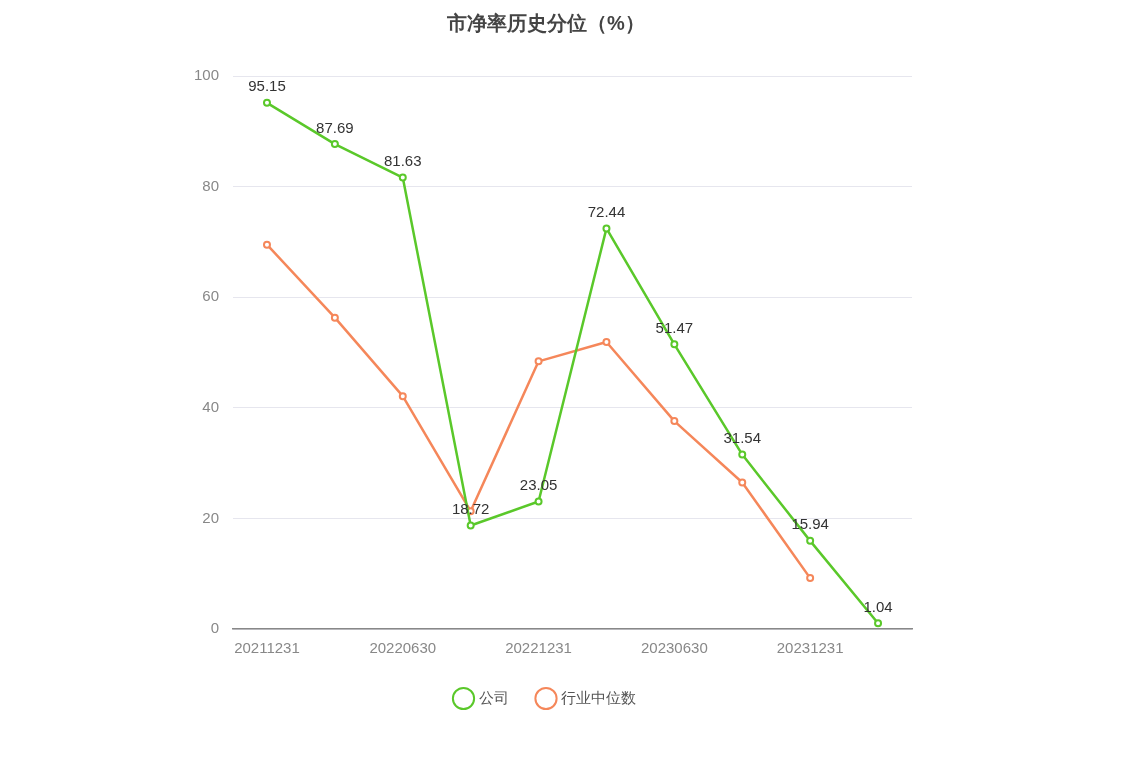 This screenshot has width=1148, height=776. What do you see at coordinates (538, 648) in the screenshot?
I see `x-tick-label: 20221231` at bounding box center [538, 648].